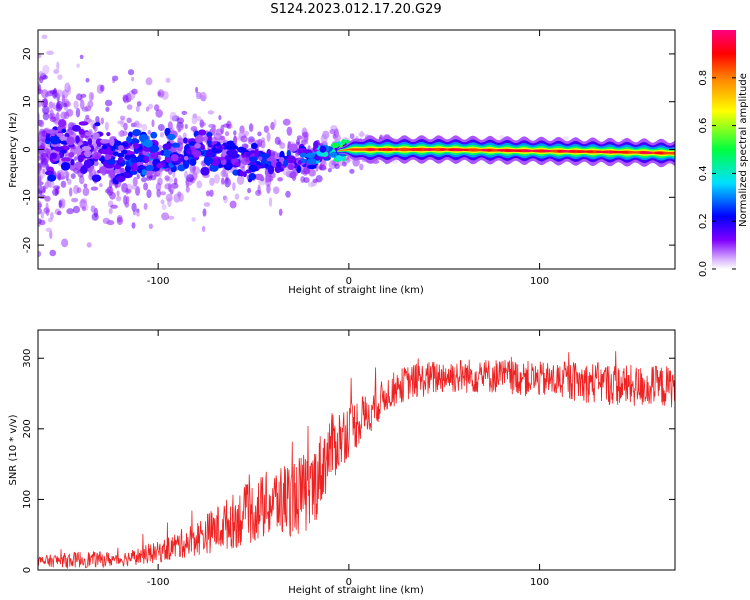  I want to click on x-tick-label: 0, so click(349, 281).